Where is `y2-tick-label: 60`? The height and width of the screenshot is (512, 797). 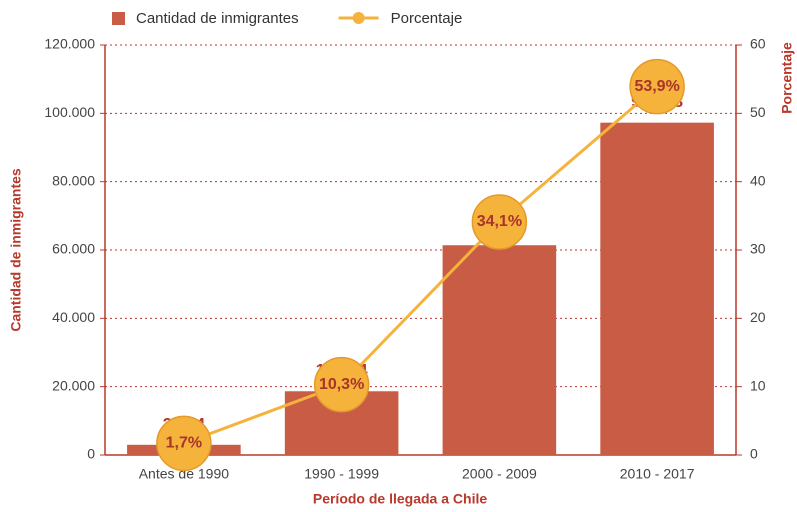
y2-tick-label: 60 is located at coordinates (758, 44).